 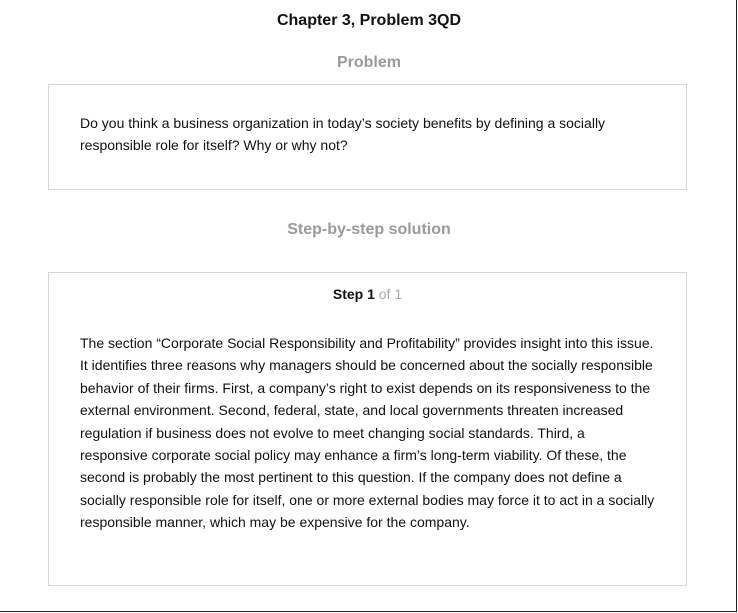 I want to click on step-total: of 1, so click(x=390, y=294).